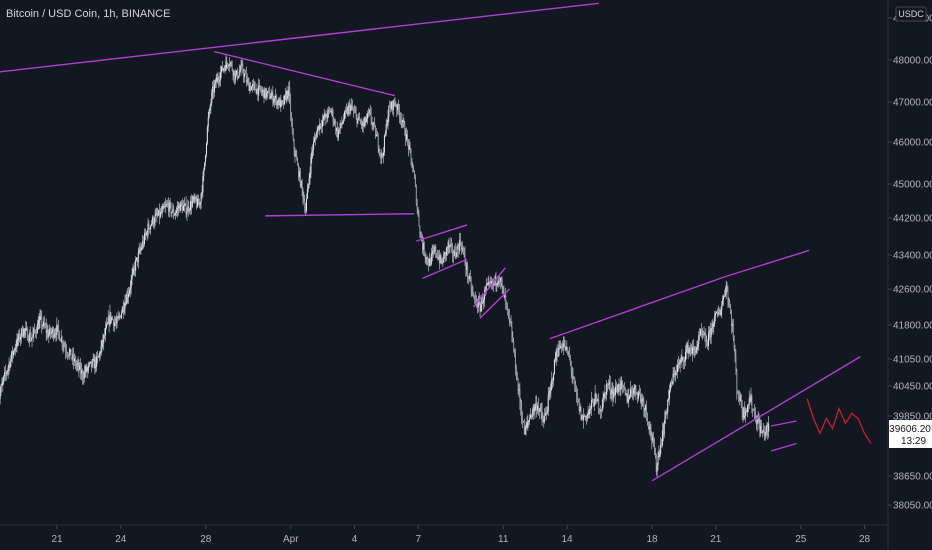 This screenshot has width=932, height=550. Describe the element at coordinates (911, 14) in the screenshot. I see `currency-unit: USDC` at that location.